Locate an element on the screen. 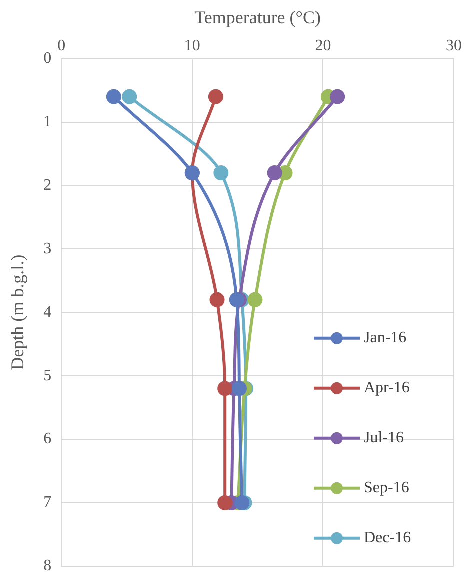 This screenshot has height=586, width=468. x-tick-label: 30 is located at coordinates (454, 45).